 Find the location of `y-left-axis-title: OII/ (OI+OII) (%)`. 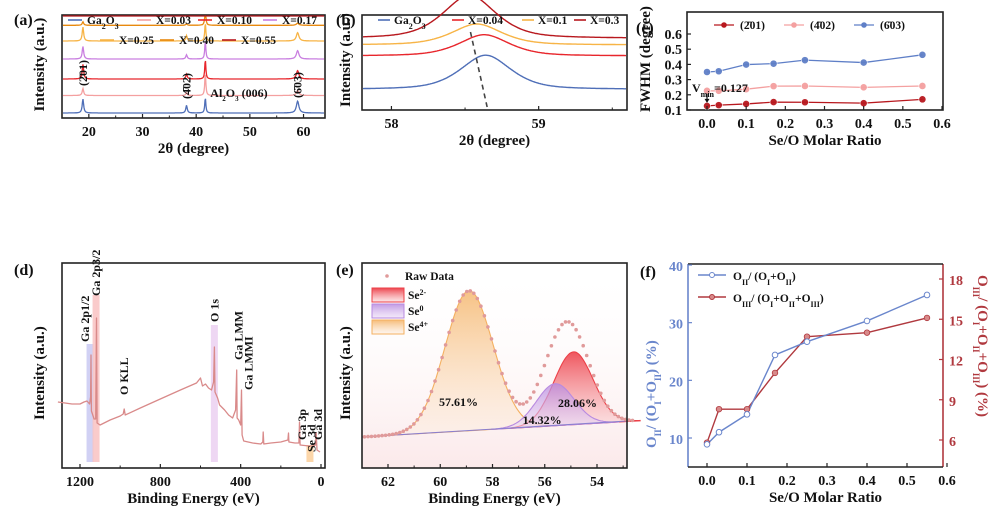

y-left-axis-title: OII/ (OI+OII) (%) is located at coordinates (653, 394).